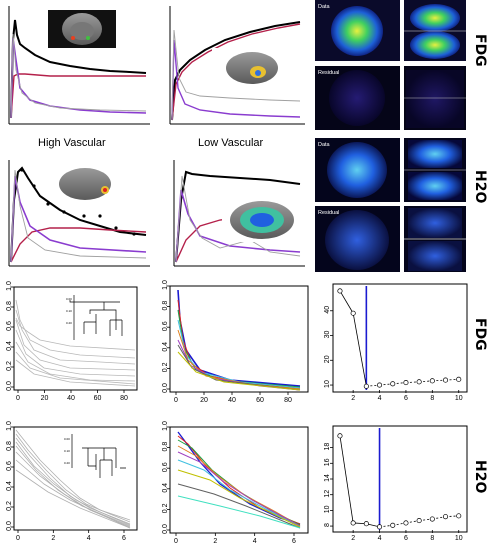  I want to click on panel-fdg-high-vascular: High Vascular, so click(79, 77).